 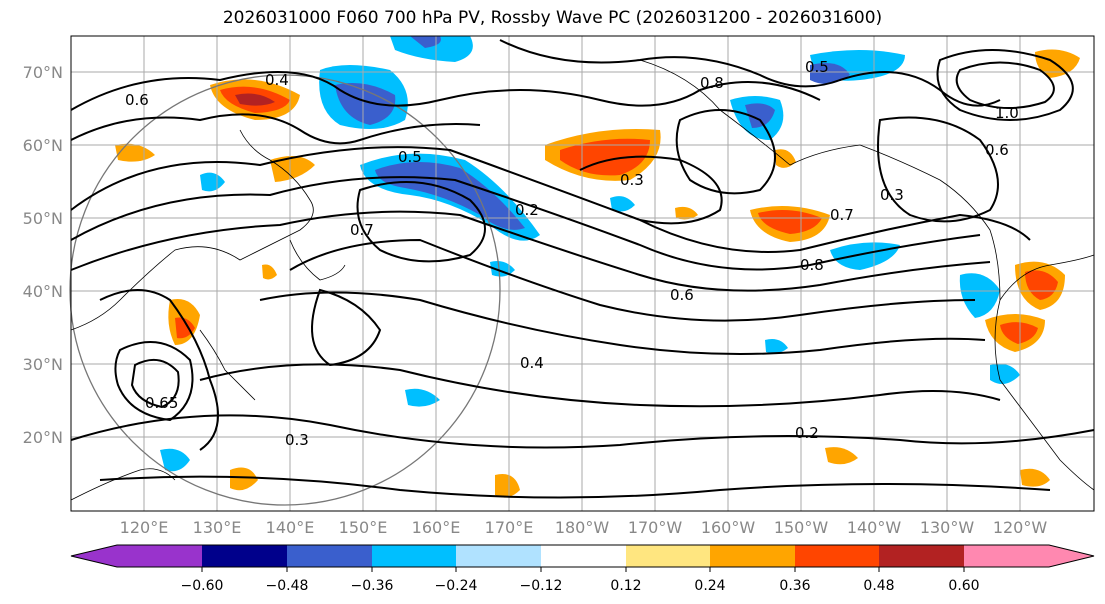 I want to click on lon-label: 150°W, so click(x=801, y=527).